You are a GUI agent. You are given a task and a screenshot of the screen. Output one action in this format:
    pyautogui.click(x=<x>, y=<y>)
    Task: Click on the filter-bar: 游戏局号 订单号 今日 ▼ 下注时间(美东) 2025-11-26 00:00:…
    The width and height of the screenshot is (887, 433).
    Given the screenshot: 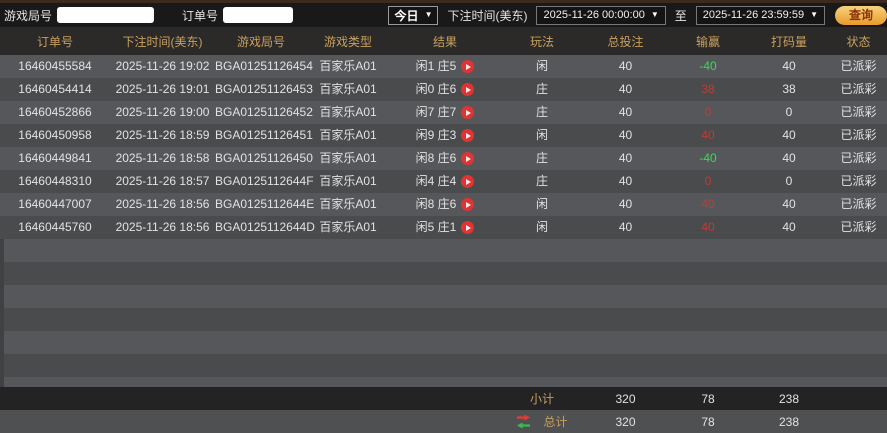 What is the action you would take?
    pyautogui.click(x=443, y=15)
    